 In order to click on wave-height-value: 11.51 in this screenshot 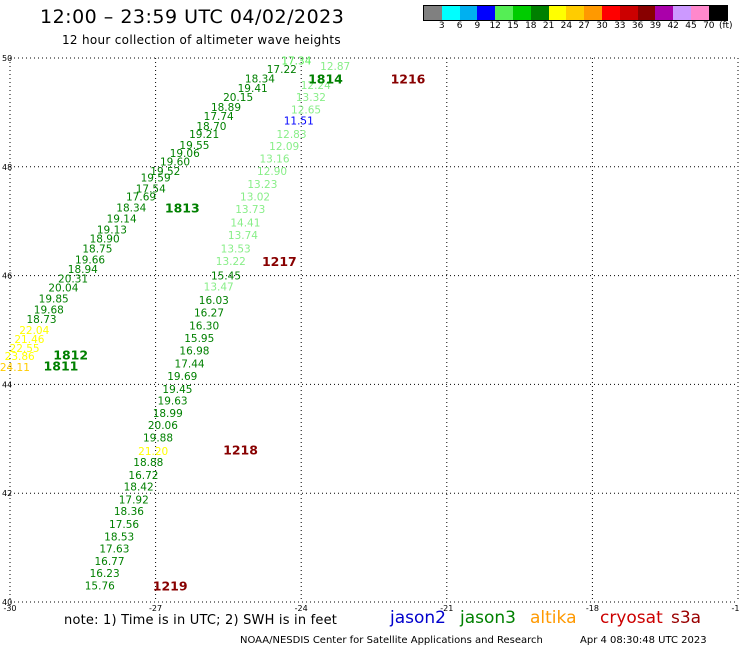, I will do `click(299, 122)`.